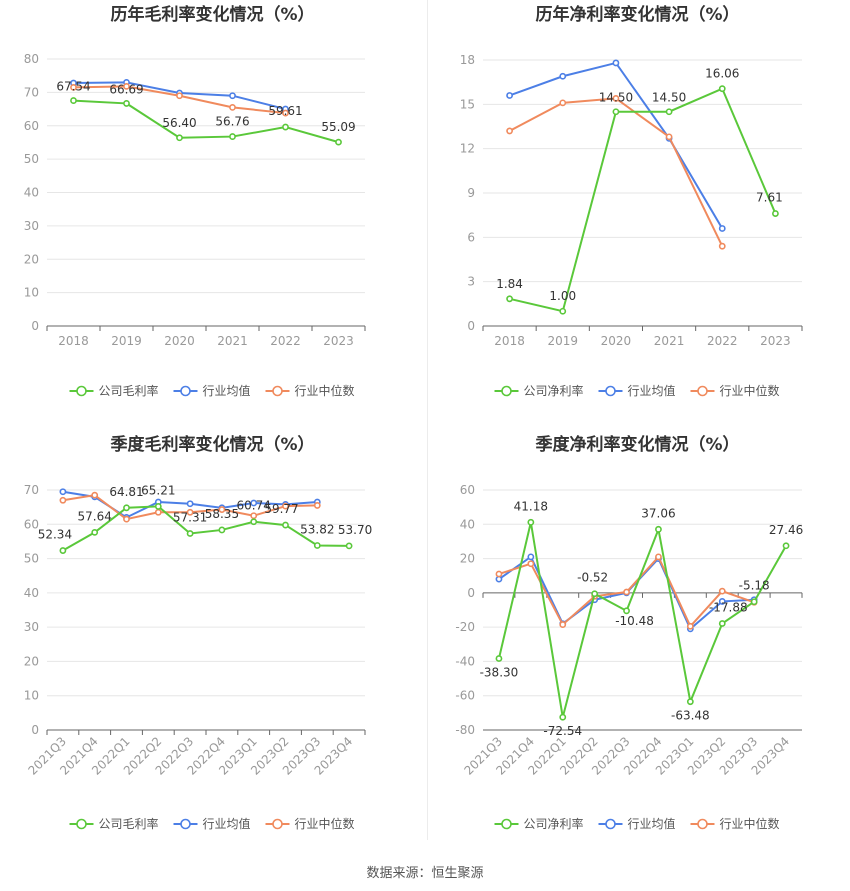 The height and width of the screenshot is (891, 850). What do you see at coordinates (465, 696) in the screenshot?
I see `y-tick-label: -60` at bounding box center [465, 696].